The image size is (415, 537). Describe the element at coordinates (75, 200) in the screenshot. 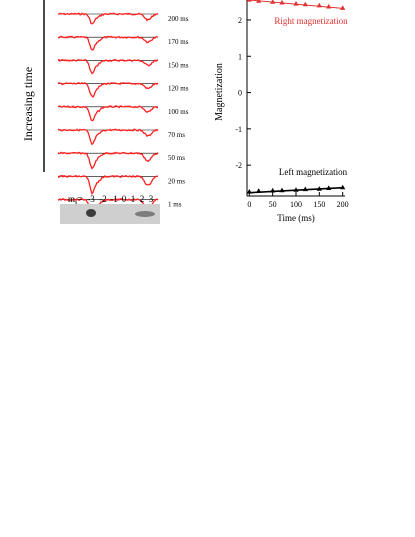

I see `ms-label: ms=` at that location.